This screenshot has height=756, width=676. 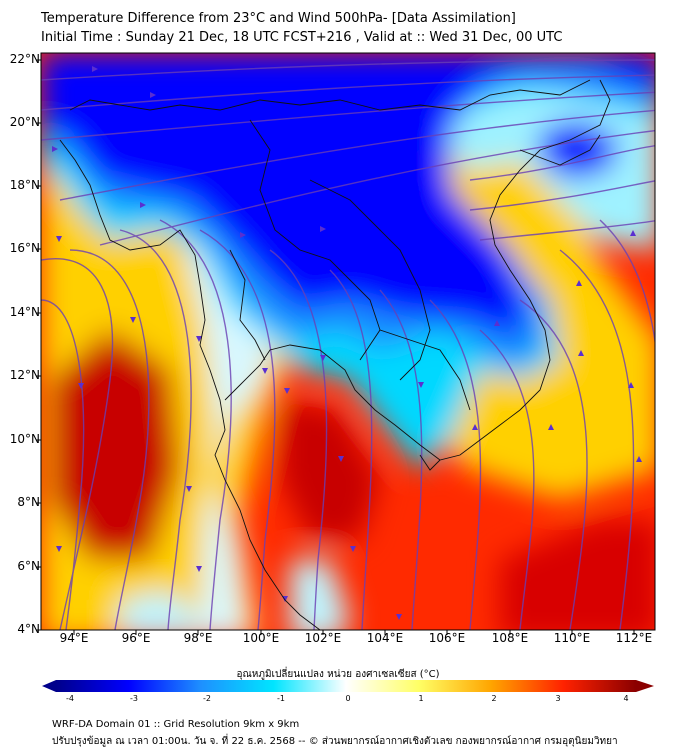 I want to click on lat-label-10n: 10°N, so click(x=24, y=439).